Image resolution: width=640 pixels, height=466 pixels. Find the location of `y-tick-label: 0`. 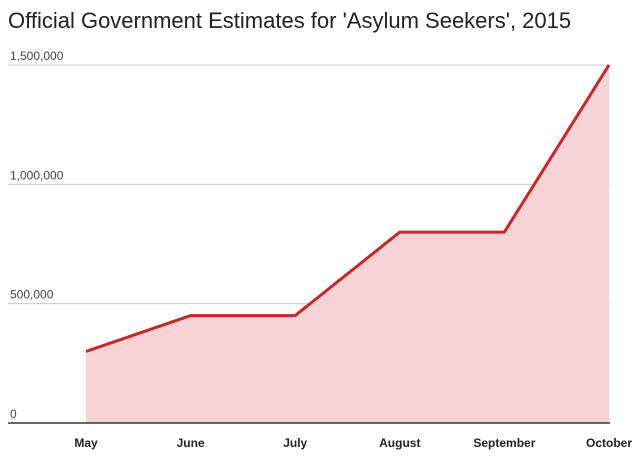

y-tick-label: 0 is located at coordinates (13, 414).